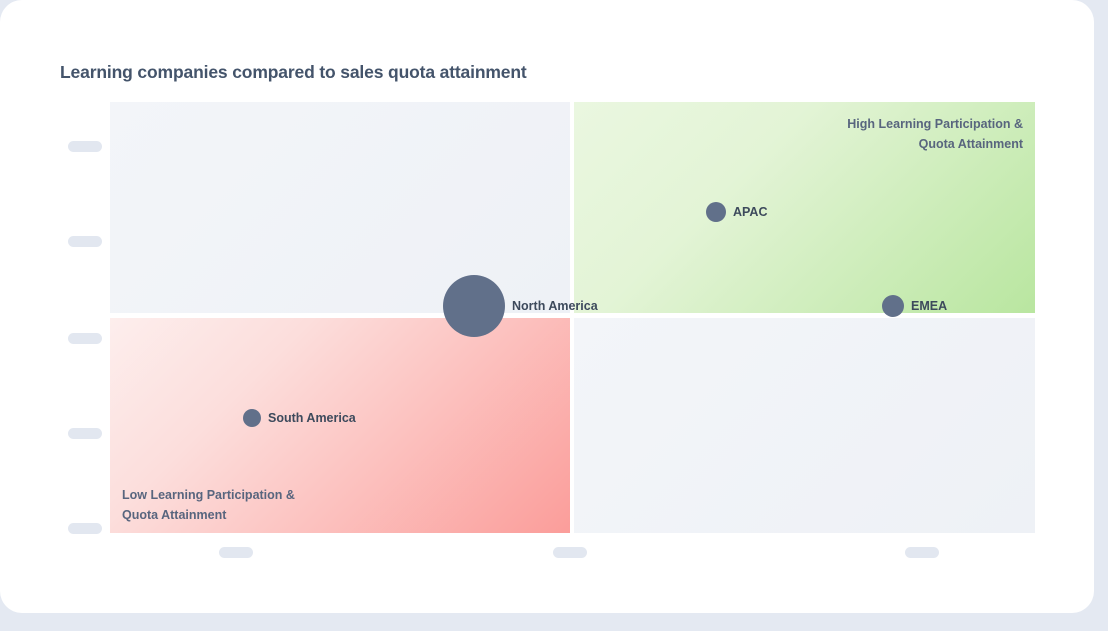 This screenshot has height=631, width=1108. Describe the element at coordinates (804, 425) in the screenshot. I see `quadrant-bottom-right` at that location.